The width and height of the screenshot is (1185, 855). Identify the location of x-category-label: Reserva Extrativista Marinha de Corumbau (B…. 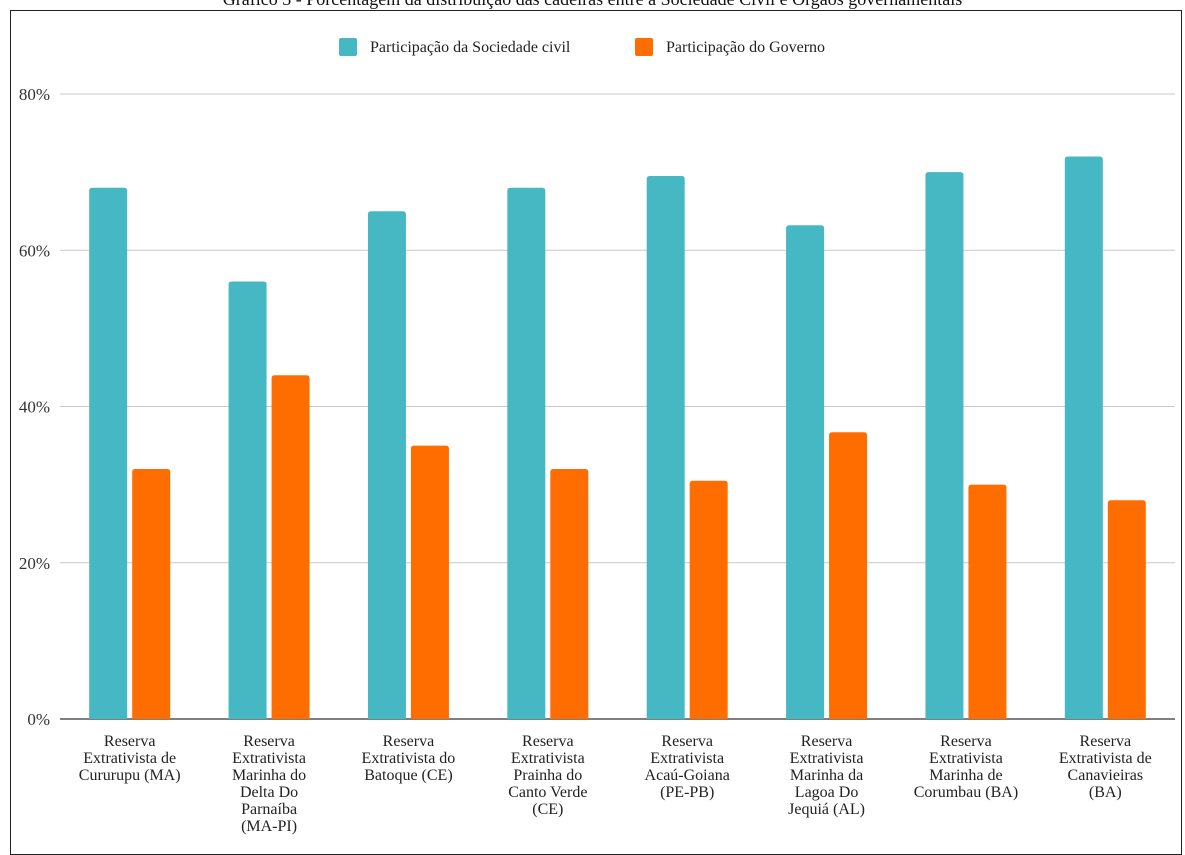
(966, 767).